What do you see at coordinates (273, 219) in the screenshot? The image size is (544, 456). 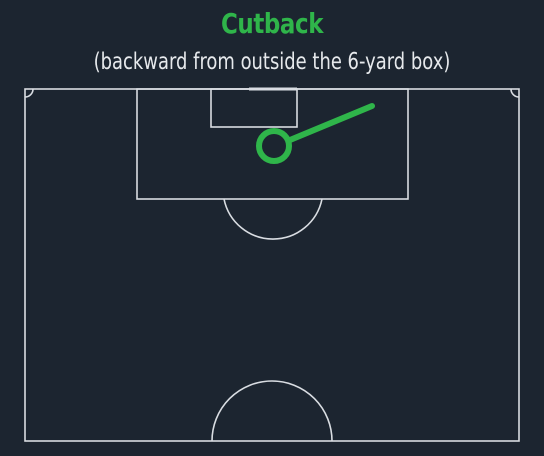 I see `penalty-arc` at bounding box center [273, 219].